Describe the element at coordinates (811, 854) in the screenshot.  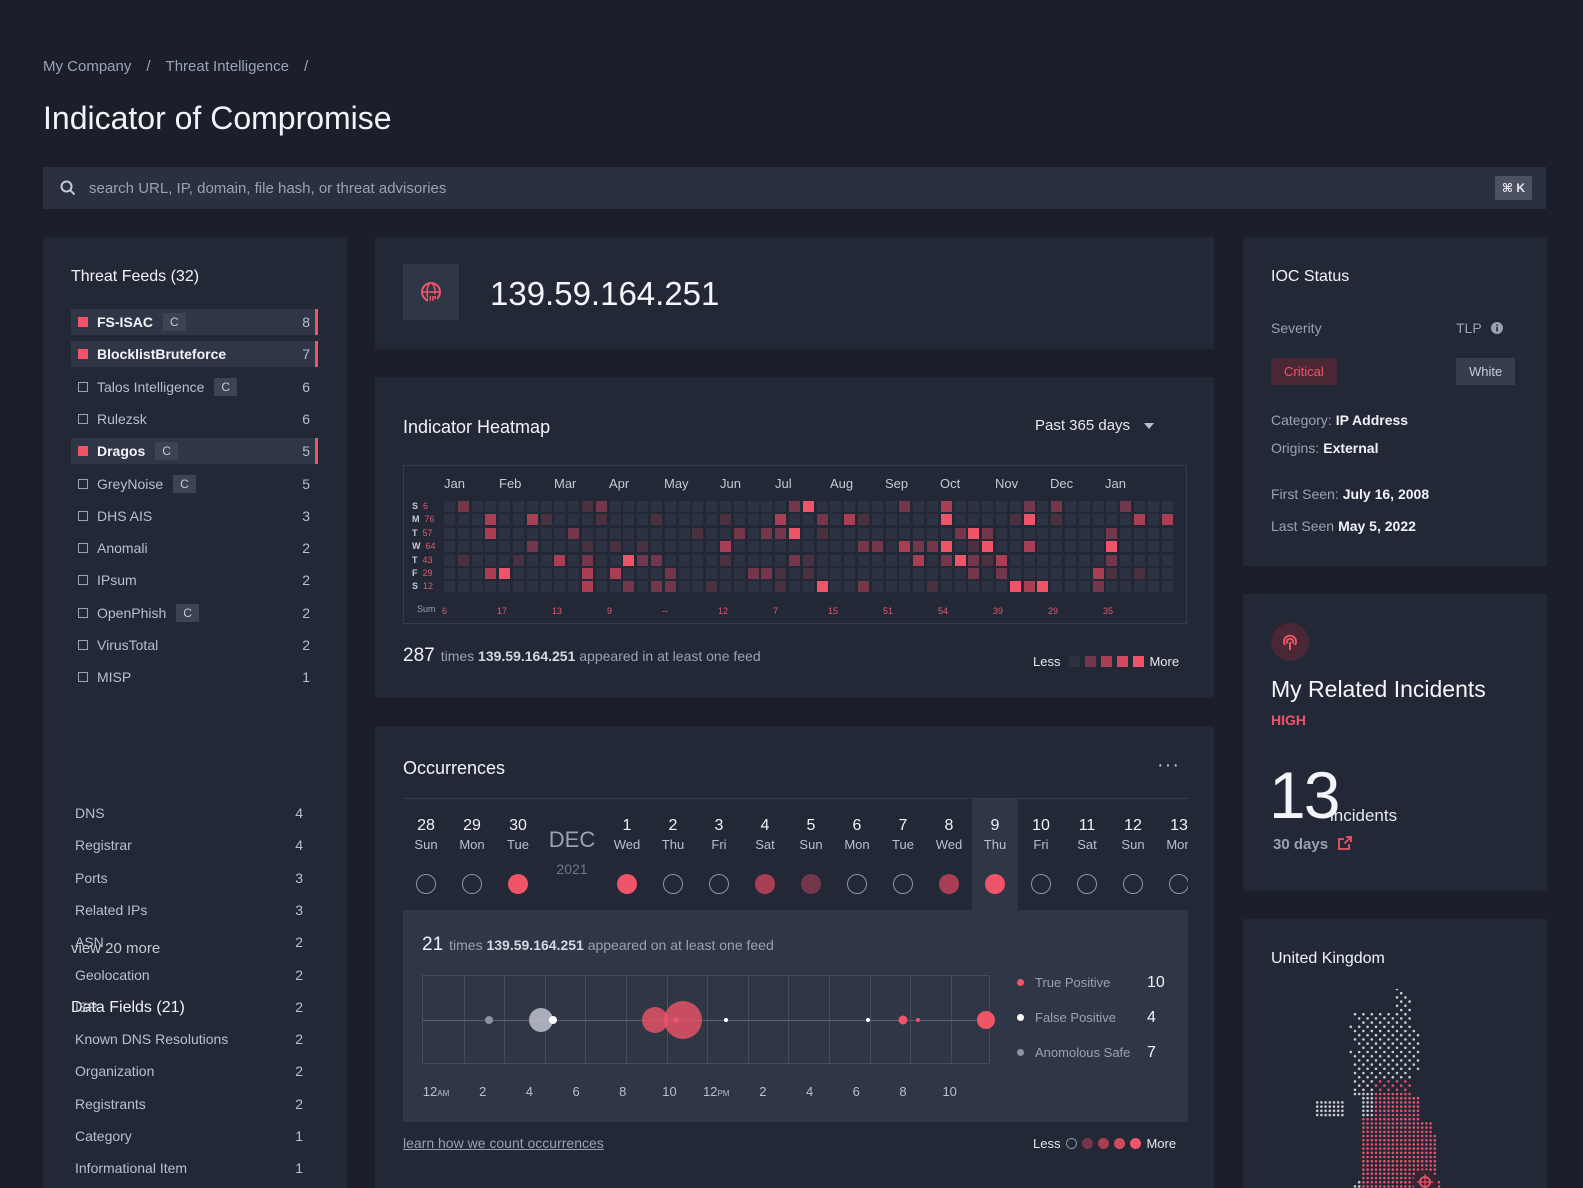
I see `day-column: 5 Sun` at that location.